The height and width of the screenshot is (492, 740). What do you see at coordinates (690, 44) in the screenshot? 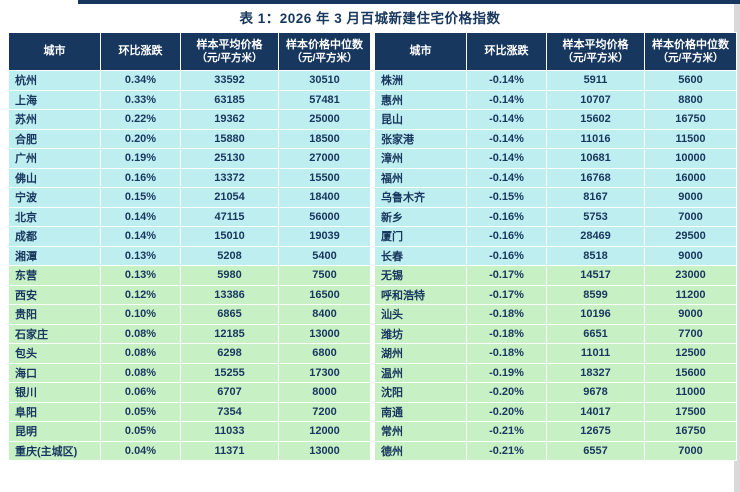
I see `col-header-label: 样本价格中位数` at bounding box center [690, 44].